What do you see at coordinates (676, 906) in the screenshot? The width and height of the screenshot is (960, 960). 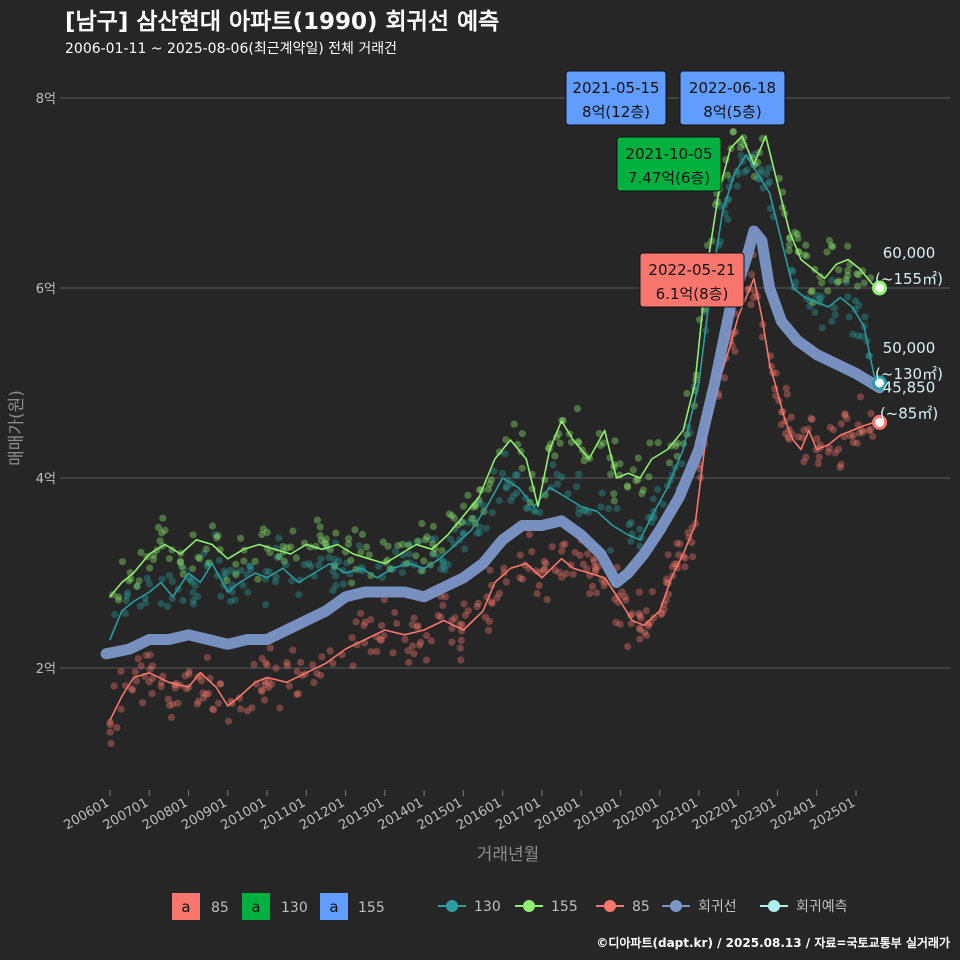 I see `legend-line-dot` at bounding box center [676, 906].